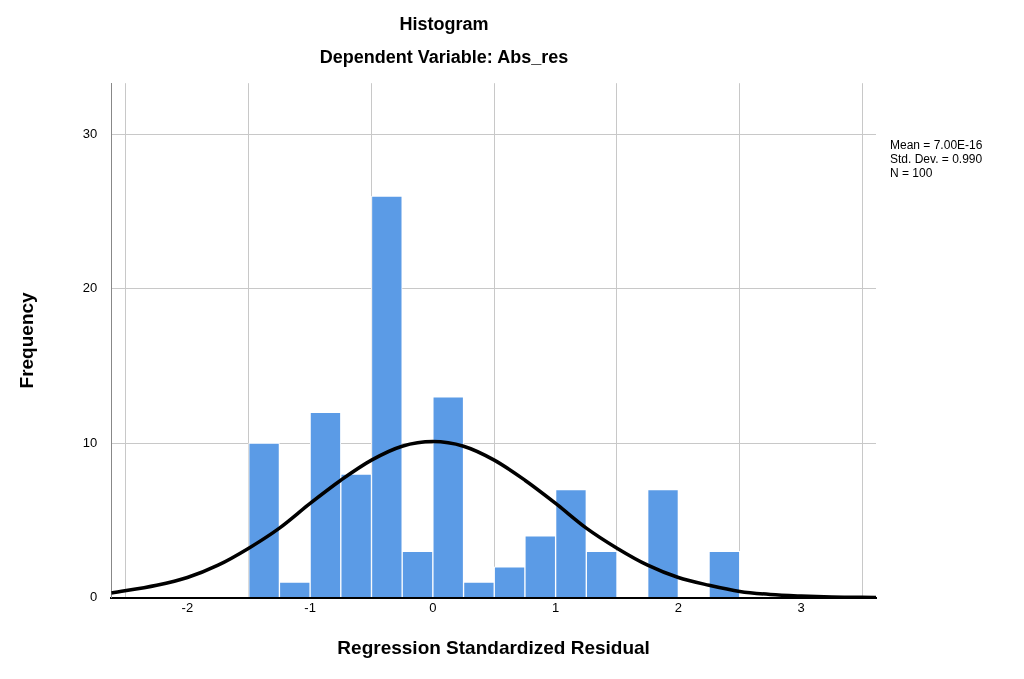  I want to click on text: Mean = 7.00E-16, so click(936, 144).